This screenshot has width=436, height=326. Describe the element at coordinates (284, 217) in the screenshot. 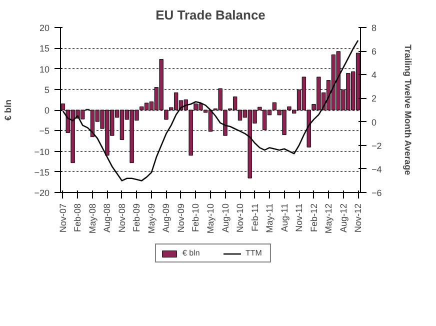

I see `x-tick-label: Aug-11` at that location.